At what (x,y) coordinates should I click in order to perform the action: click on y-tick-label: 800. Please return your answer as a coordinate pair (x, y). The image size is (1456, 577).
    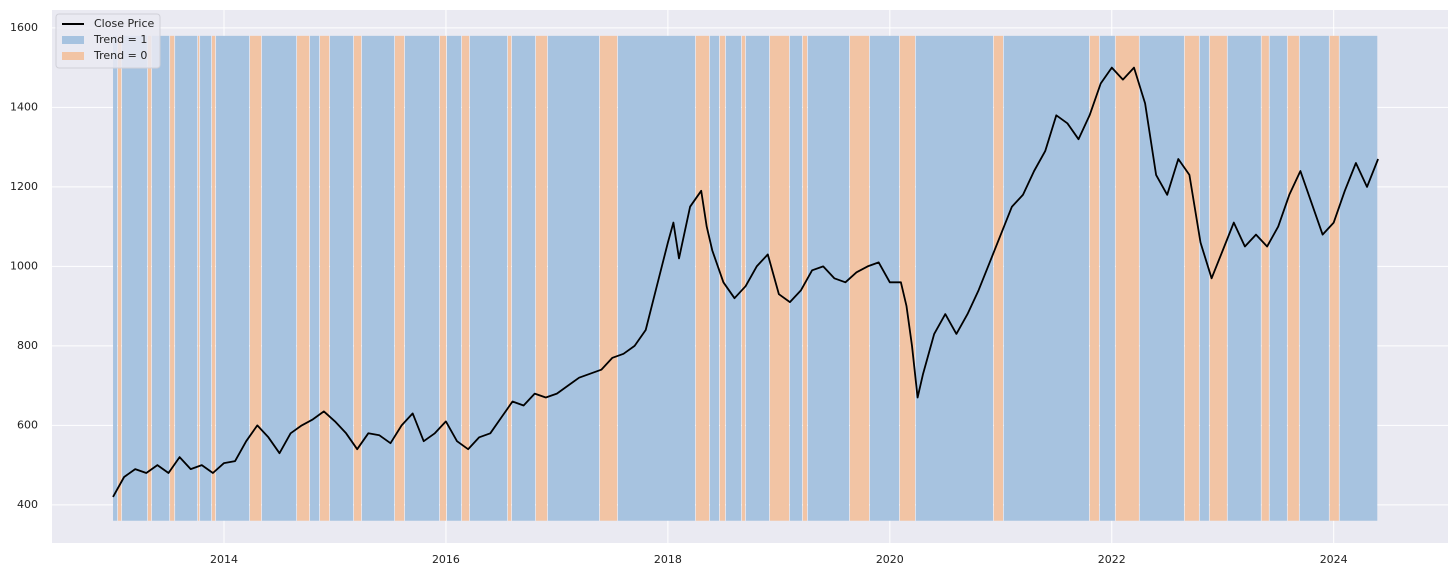
    Looking at the image, I should click on (27, 345).